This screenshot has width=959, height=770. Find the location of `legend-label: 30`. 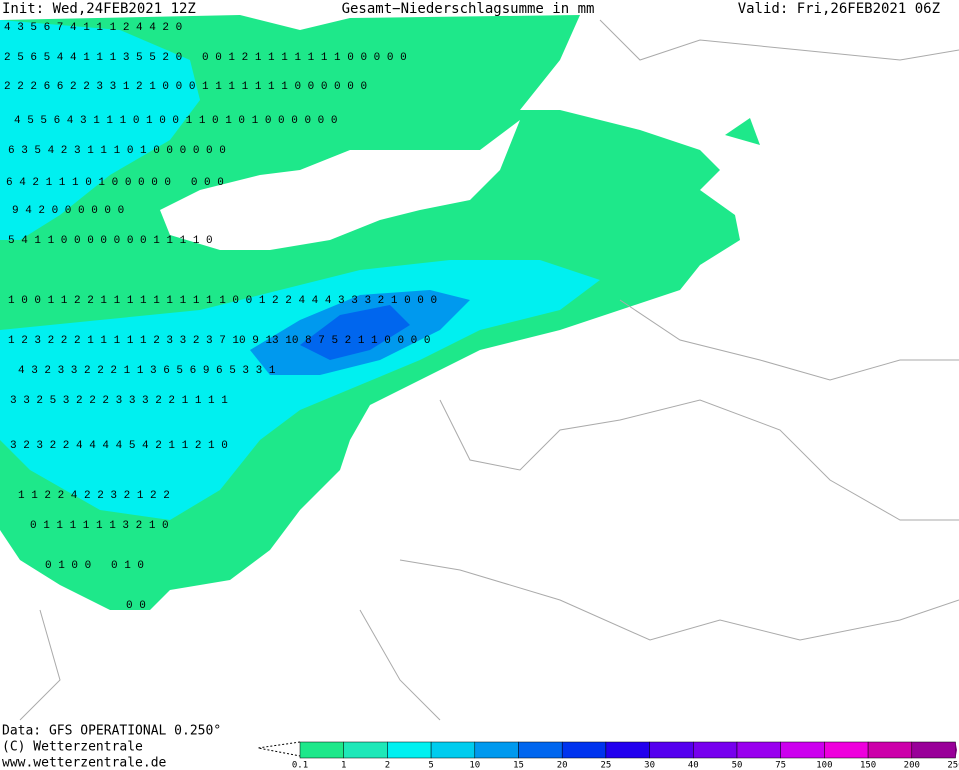

legend-label: 30 is located at coordinates (649, 765).